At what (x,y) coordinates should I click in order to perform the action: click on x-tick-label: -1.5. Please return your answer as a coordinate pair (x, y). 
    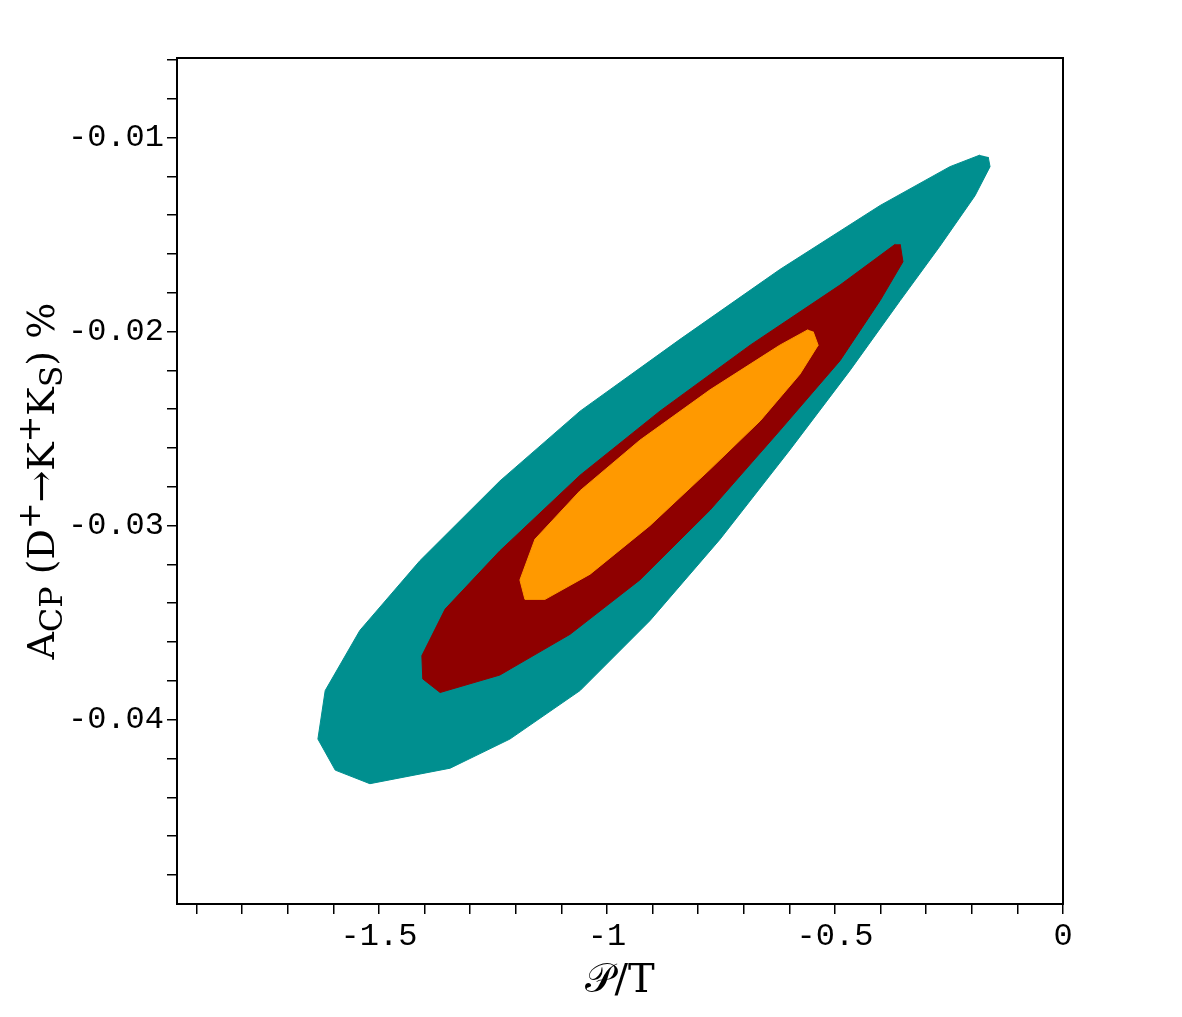
    Looking at the image, I should click on (379, 936).